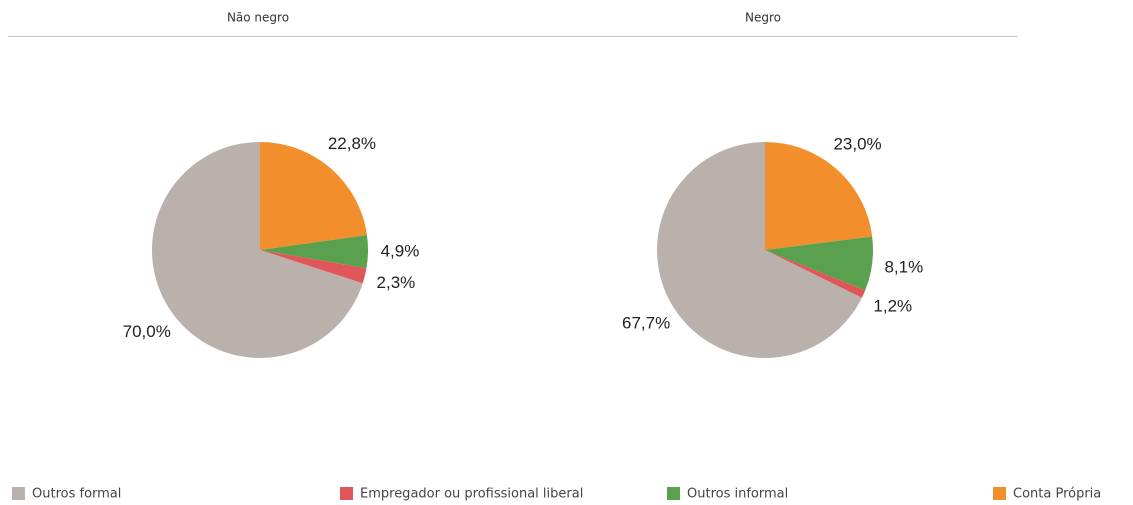  Describe the element at coordinates (892, 306) in the screenshot. I see `value-label: 1,2%` at that location.